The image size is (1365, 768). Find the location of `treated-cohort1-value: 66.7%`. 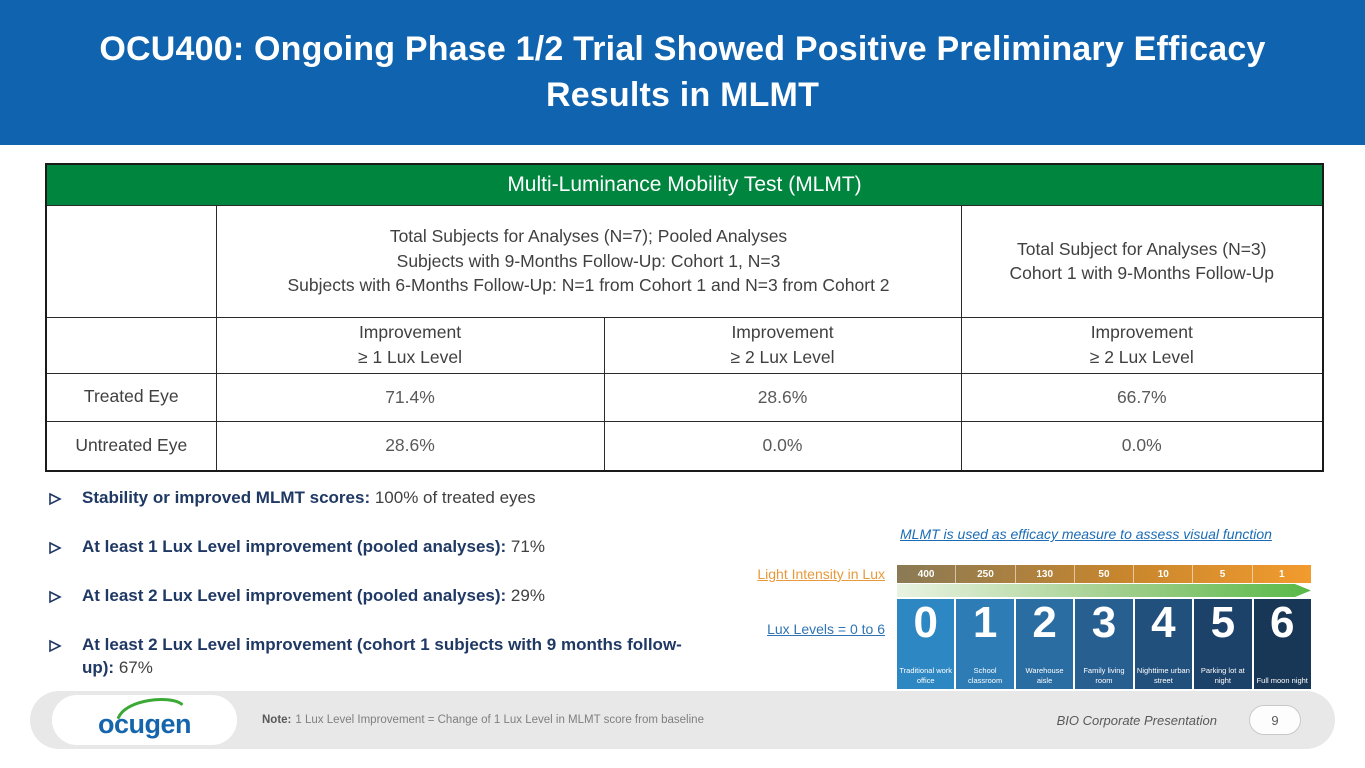

treated-cohort1-value: 66.7% is located at coordinates (1142, 397).